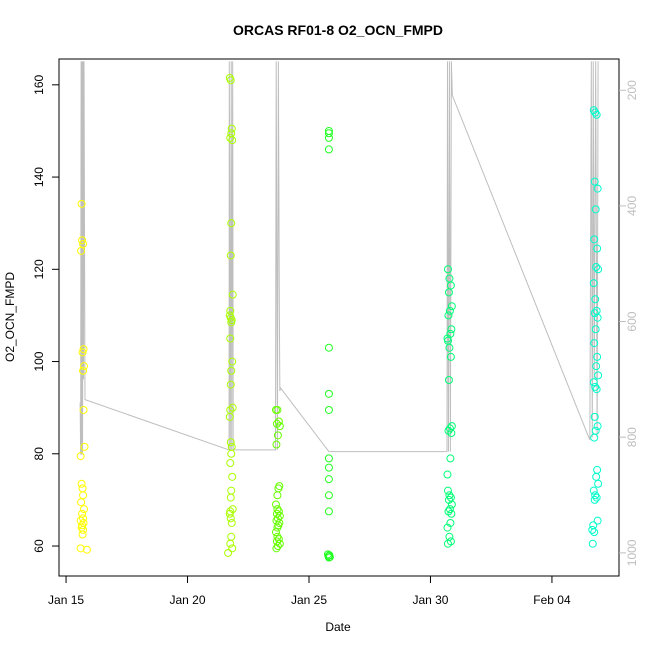 The height and width of the screenshot is (650, 650). I want to click on y2-tick-label: 1000, so click(632, 552).